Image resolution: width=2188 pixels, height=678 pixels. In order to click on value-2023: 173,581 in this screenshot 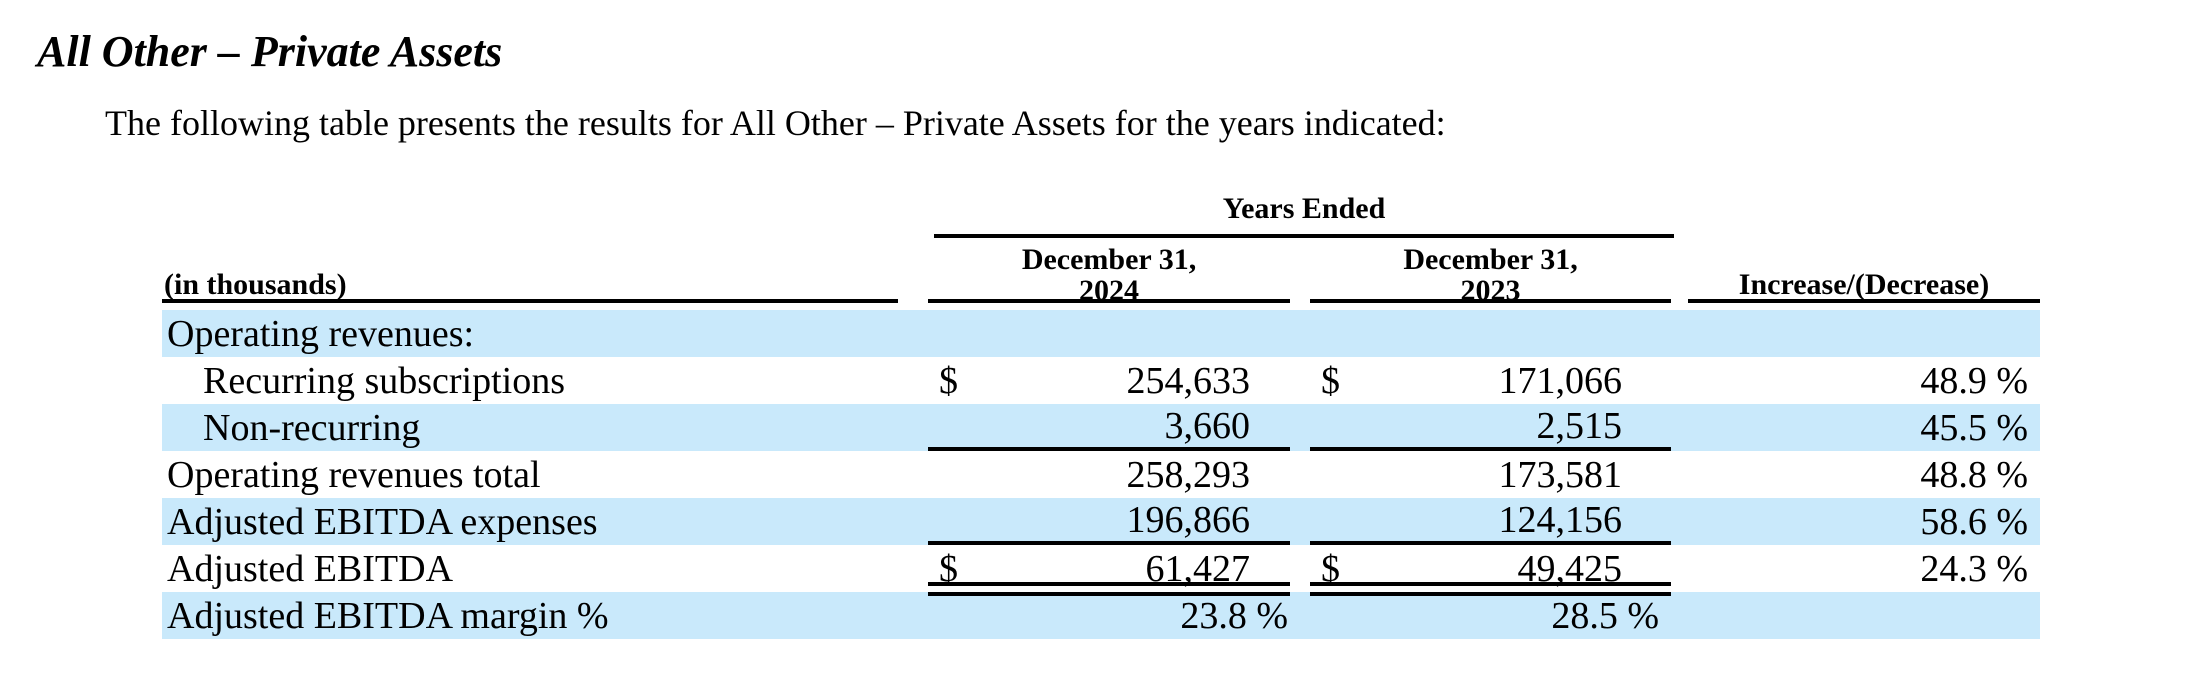, I will do `click(1560, 474)`.